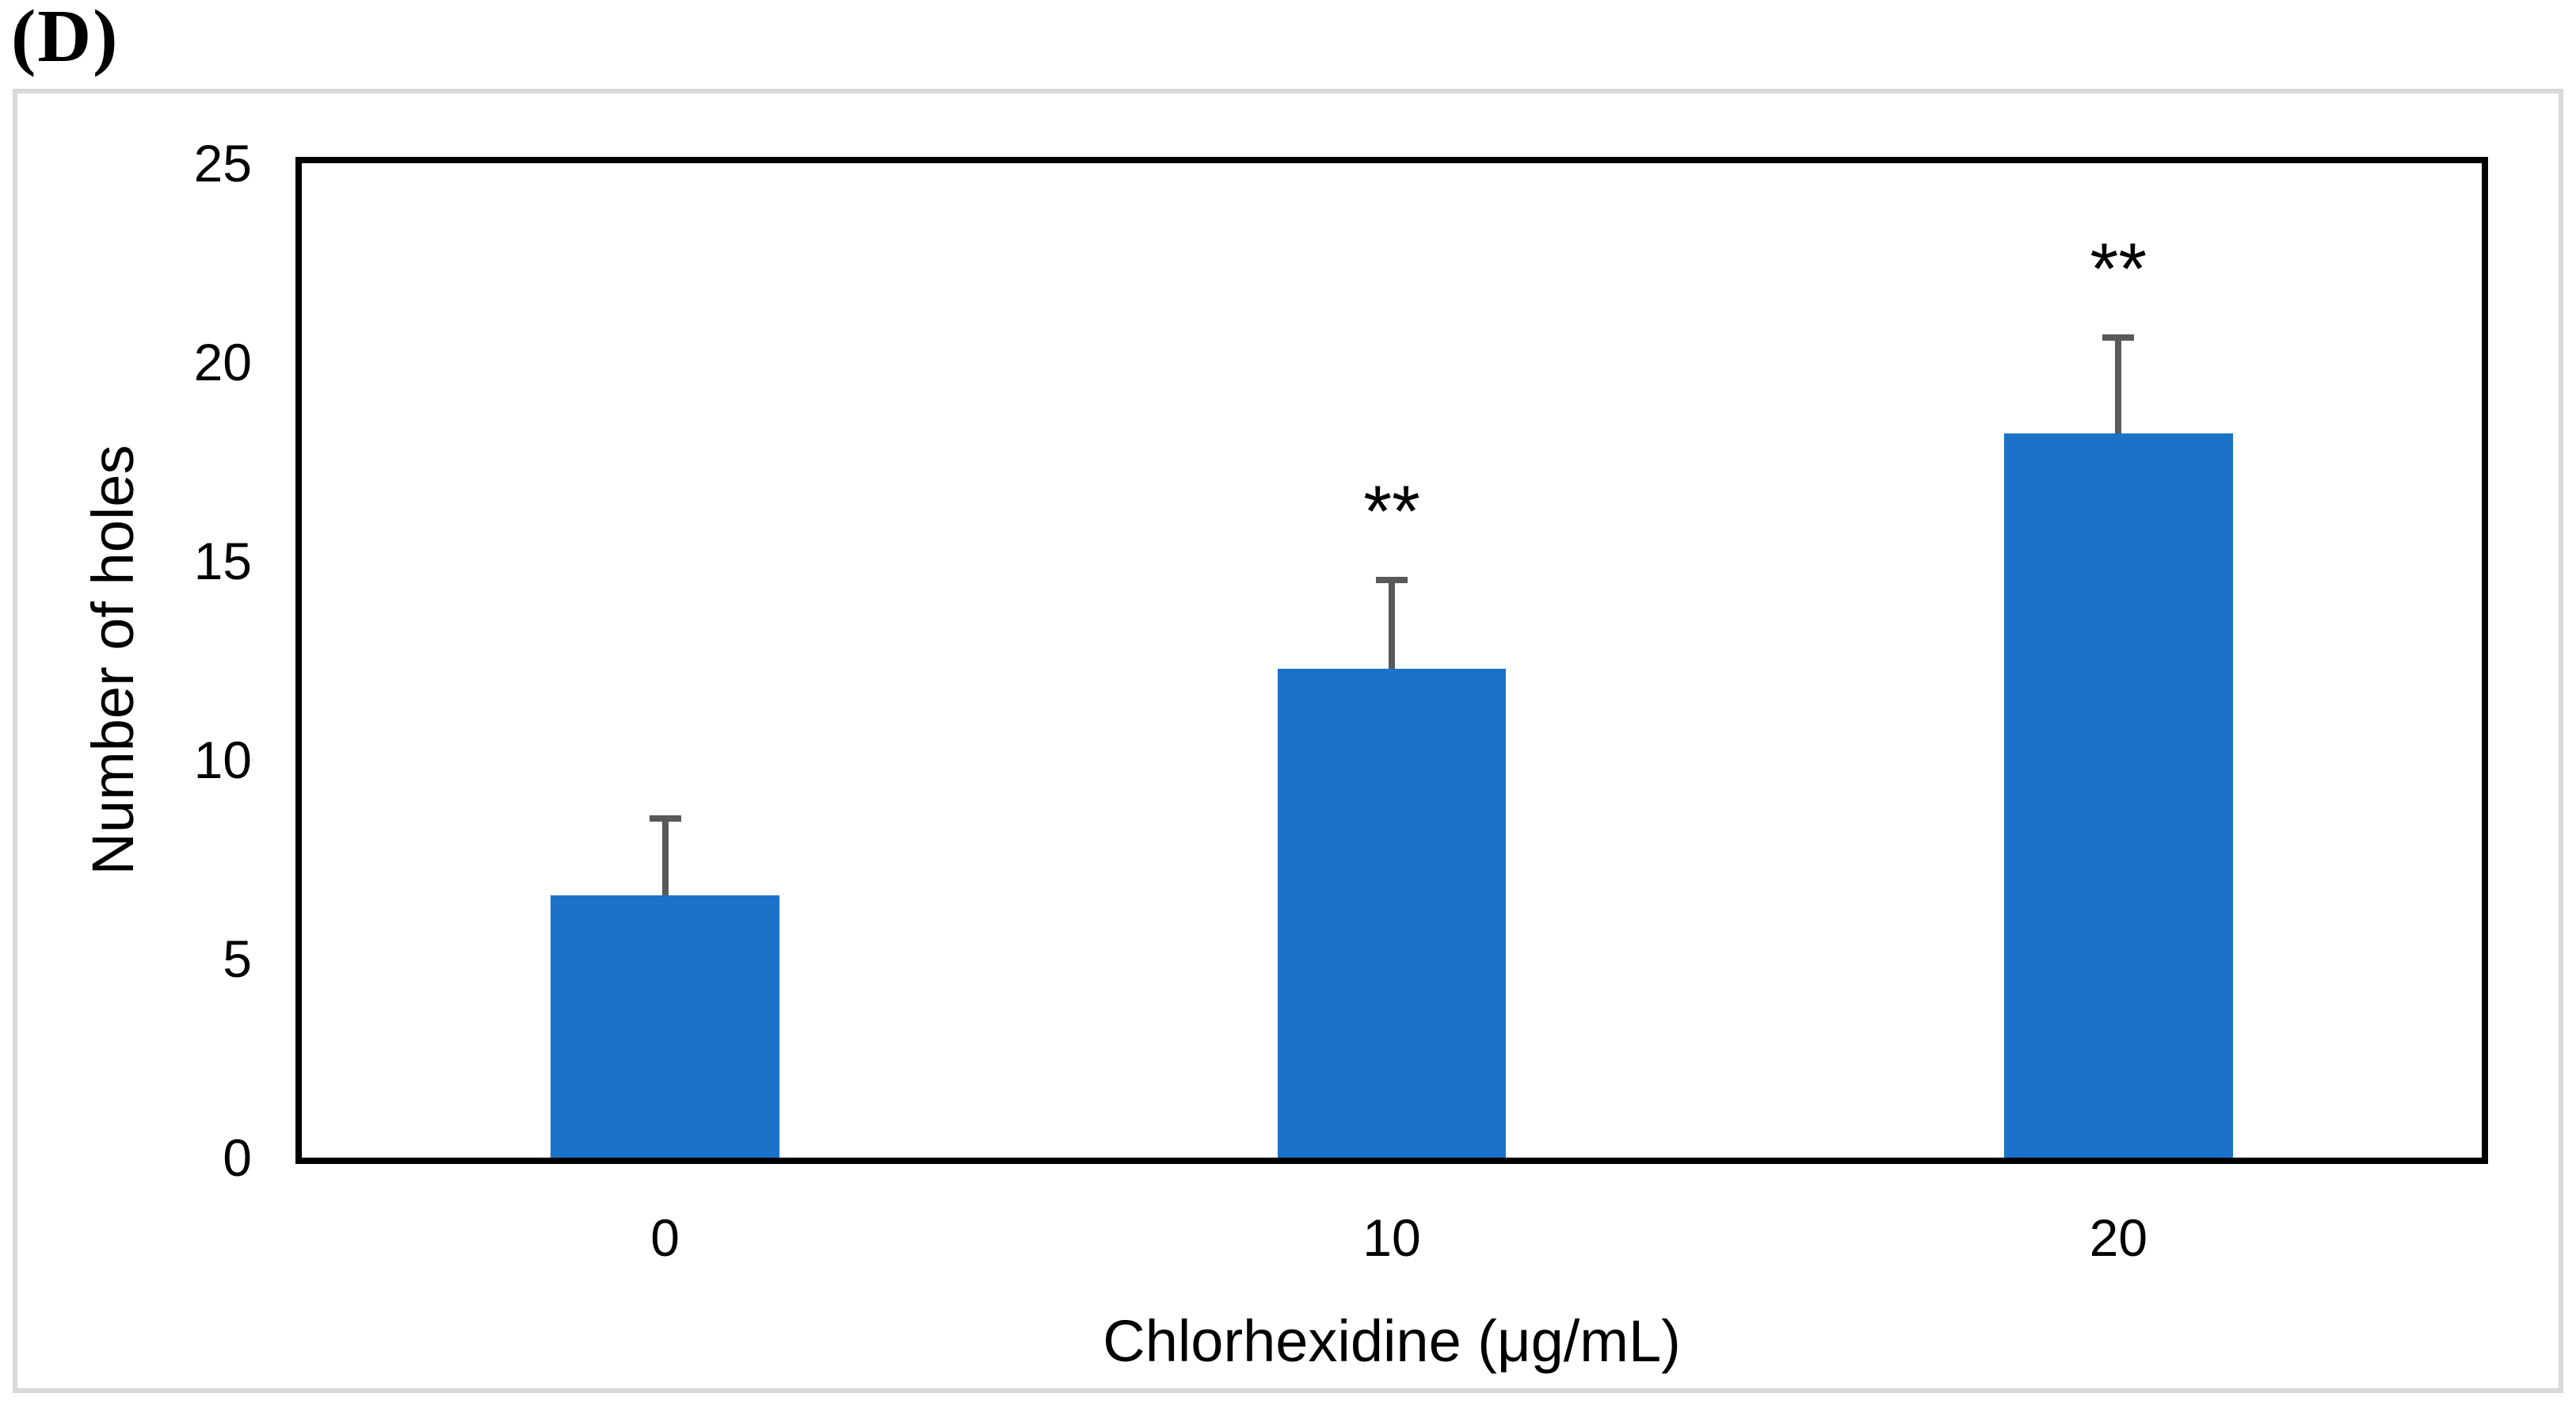 This screenshot has height=1408, width=2576. Describe the element at coordinates (66, 39) in the screenshot. I see `panel-label: (D)` at that location.